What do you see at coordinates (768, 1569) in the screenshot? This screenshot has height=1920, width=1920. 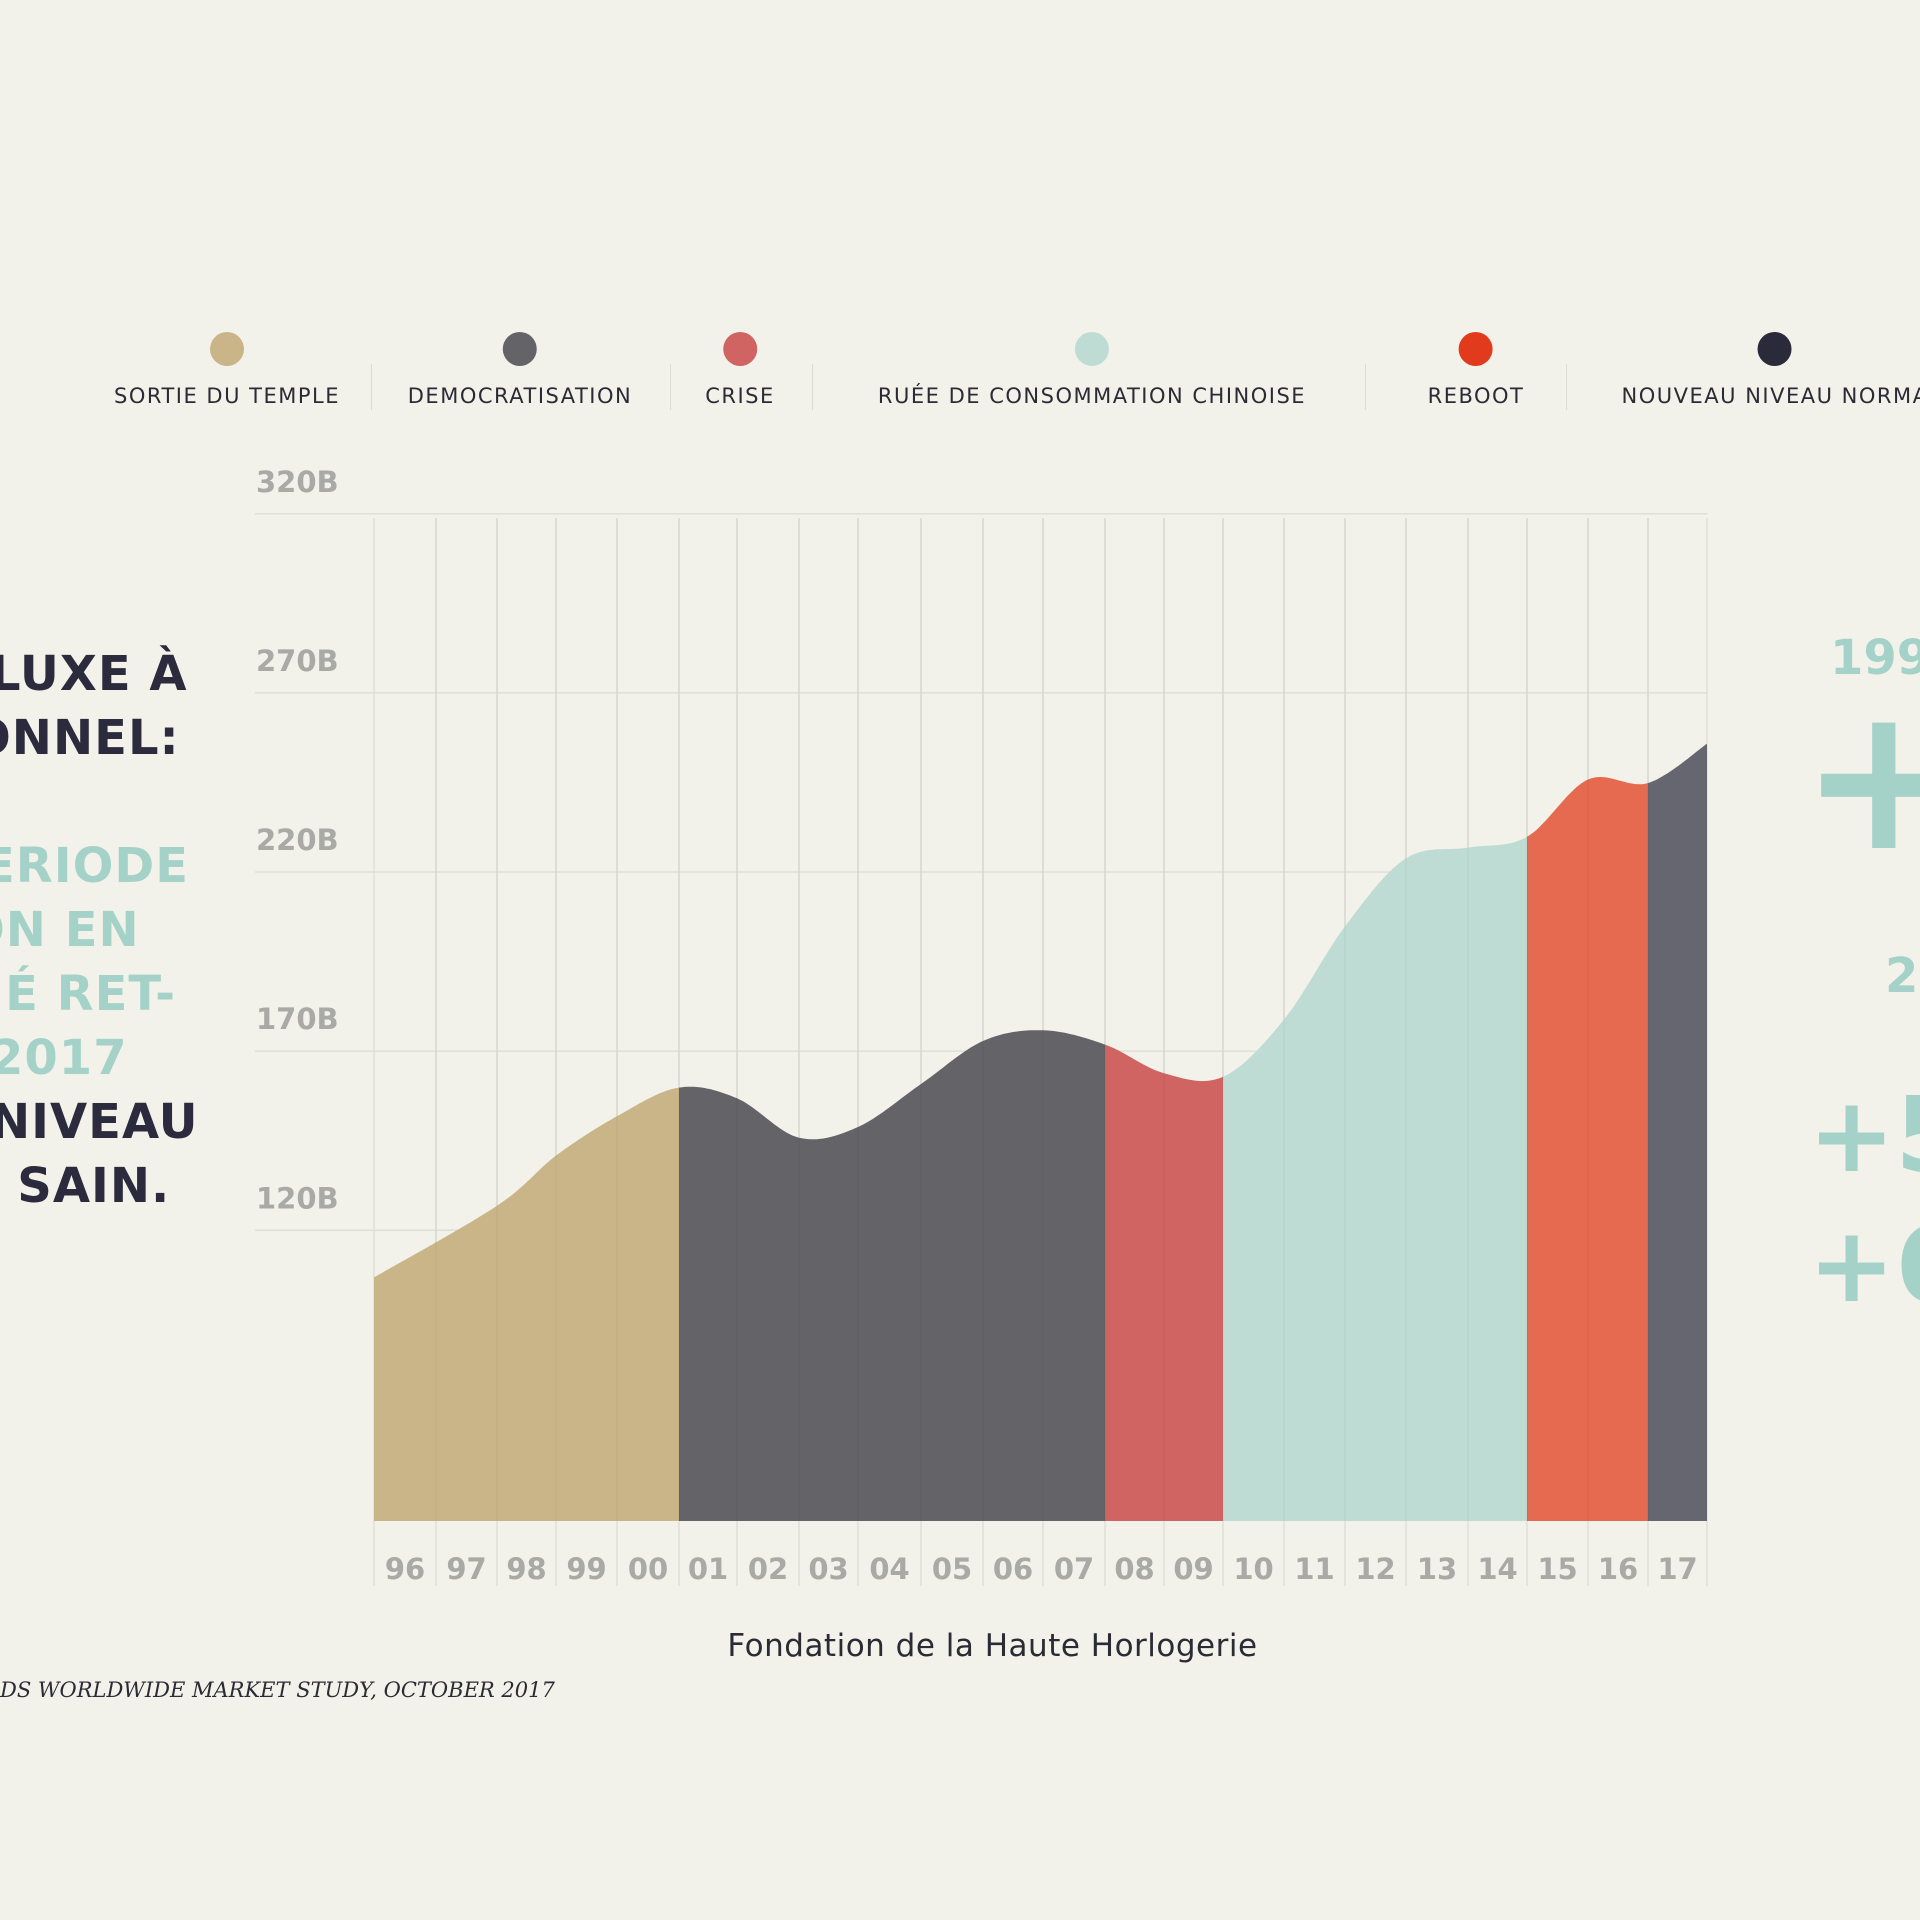 I see `x-tick-label: 02` at bounding box center [768, 1569].